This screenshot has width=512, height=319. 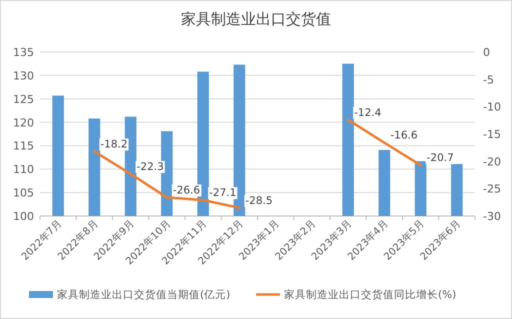 What do you see at coordinates (150, 166) in the screenshot?
I see `data-label: -22.3` at bounding box center [150, 166].